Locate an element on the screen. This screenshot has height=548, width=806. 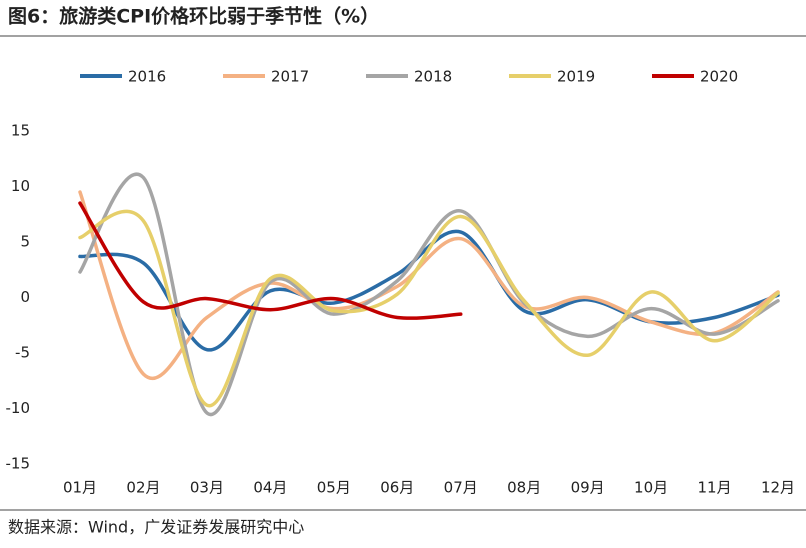
series-line is located at coordinates (270, 260).